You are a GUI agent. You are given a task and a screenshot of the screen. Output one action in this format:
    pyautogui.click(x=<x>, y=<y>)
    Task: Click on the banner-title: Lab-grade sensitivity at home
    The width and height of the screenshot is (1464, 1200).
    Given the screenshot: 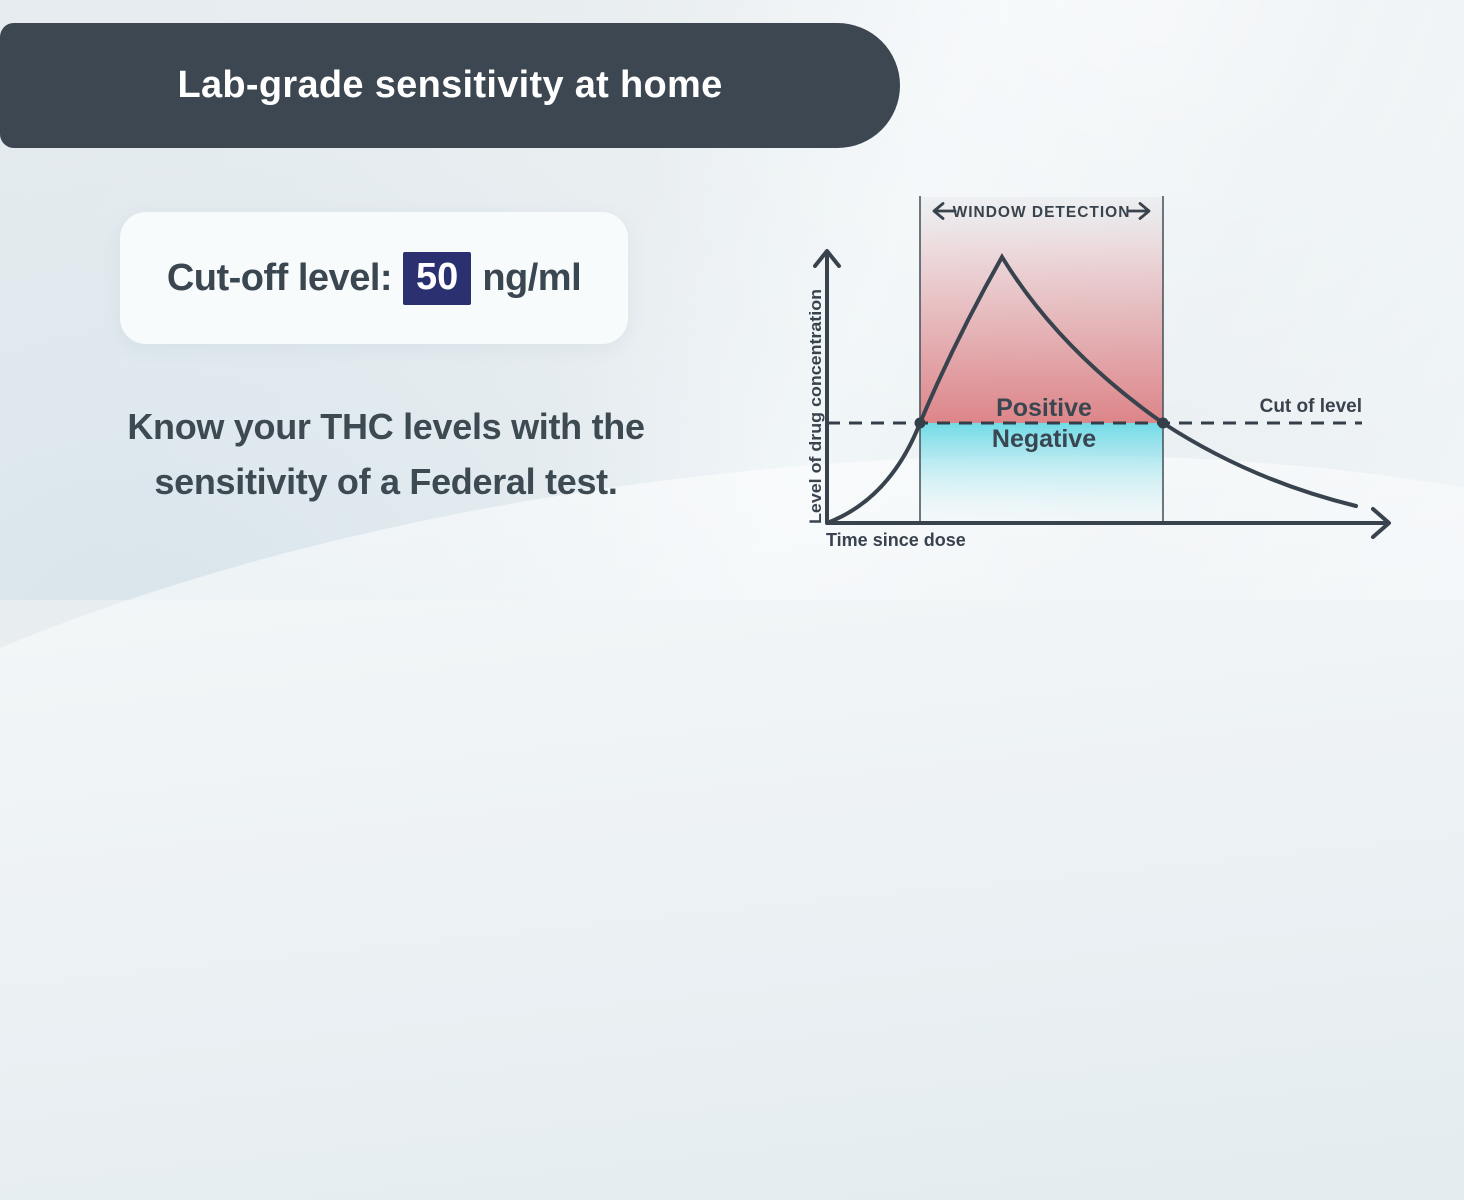 What is the action you would take?
    pyautogui.click(x=450, y=85)
    